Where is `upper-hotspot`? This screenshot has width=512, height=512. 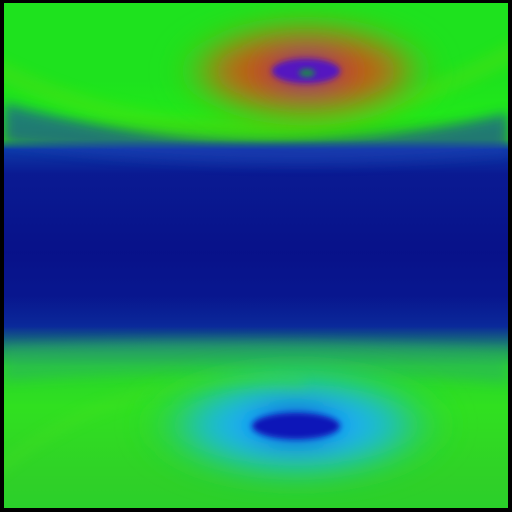
upper-hotspot is located at coordinates (306, 71).